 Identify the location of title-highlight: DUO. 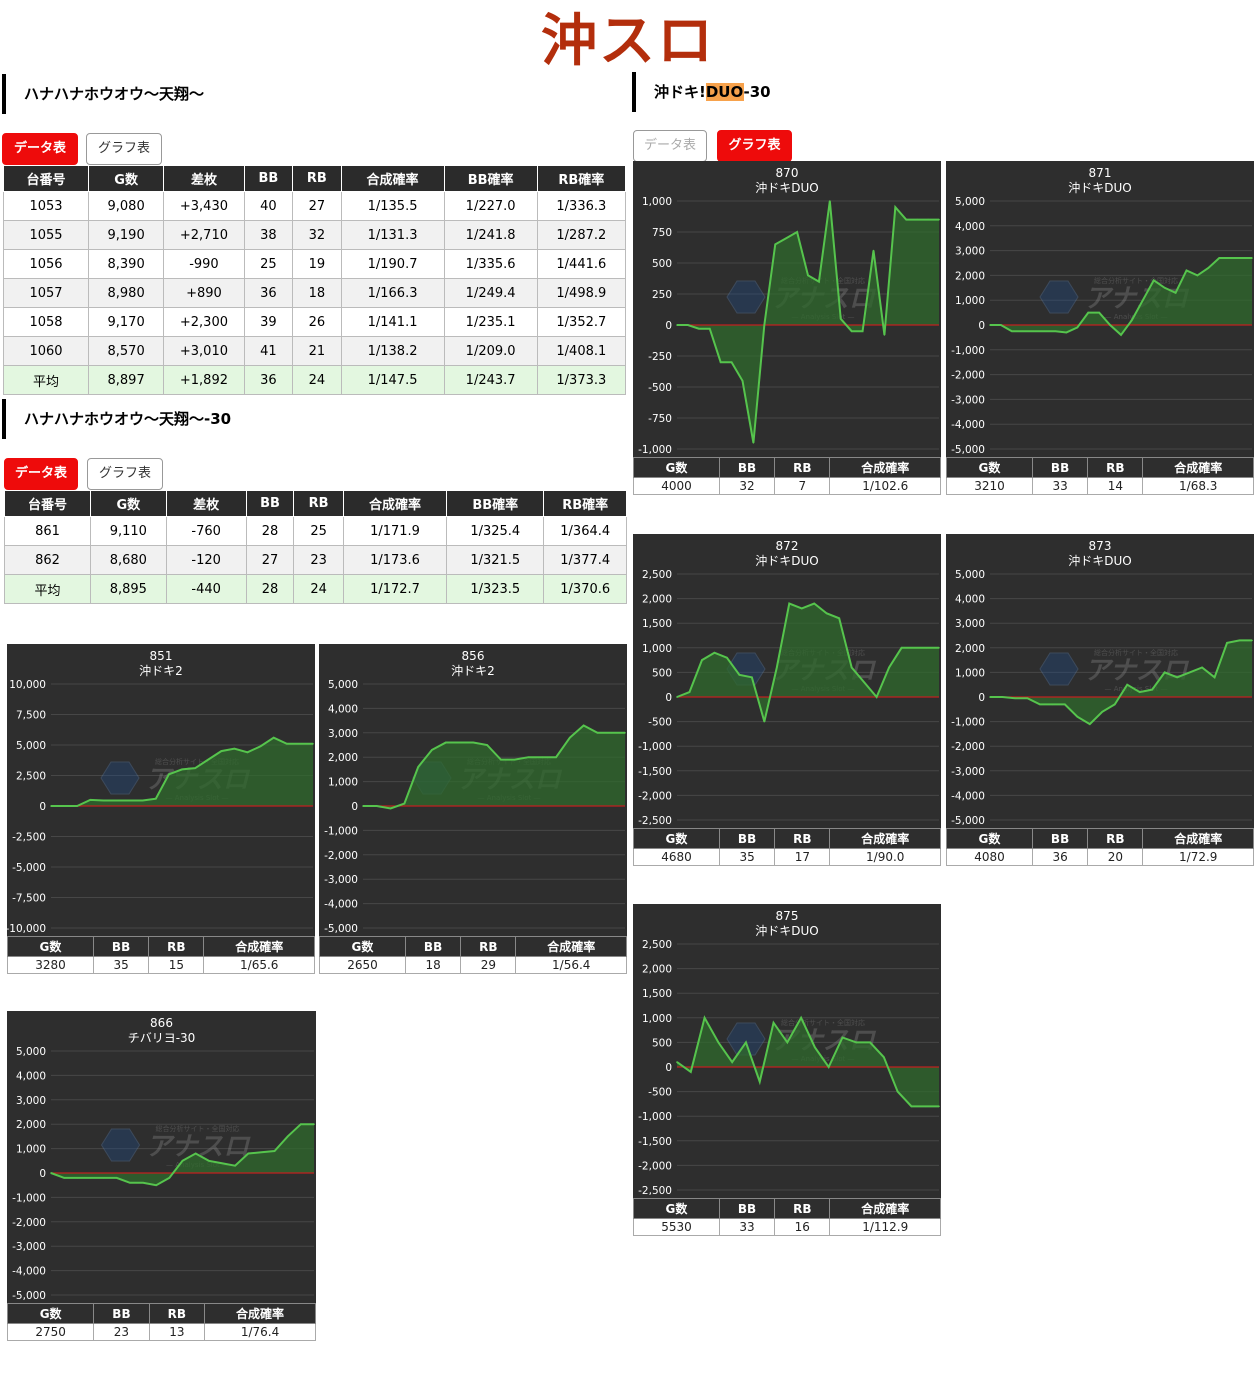
(724, 92).